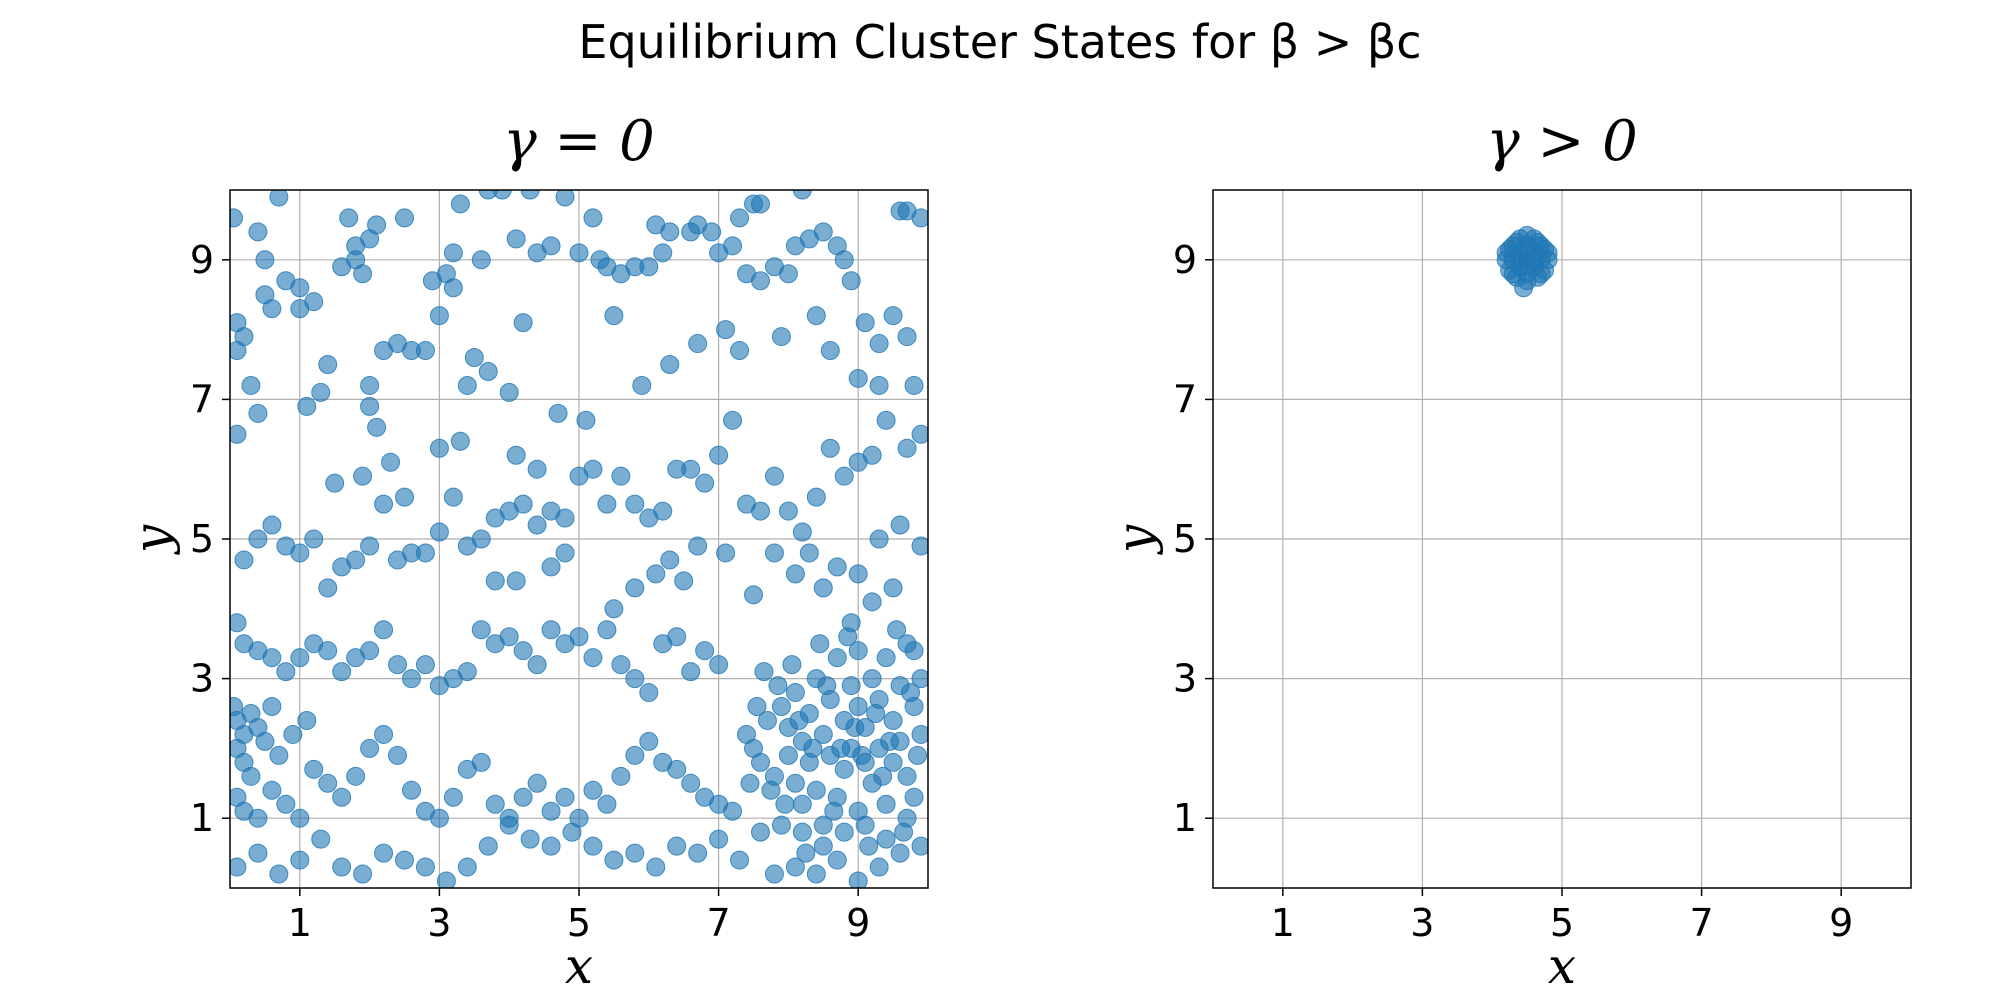 This screenshot has width=2000, height=1000. Describe the element at coordinates (1185, 539) in the screenshot. I see `y-tick-label: 5` at that location.